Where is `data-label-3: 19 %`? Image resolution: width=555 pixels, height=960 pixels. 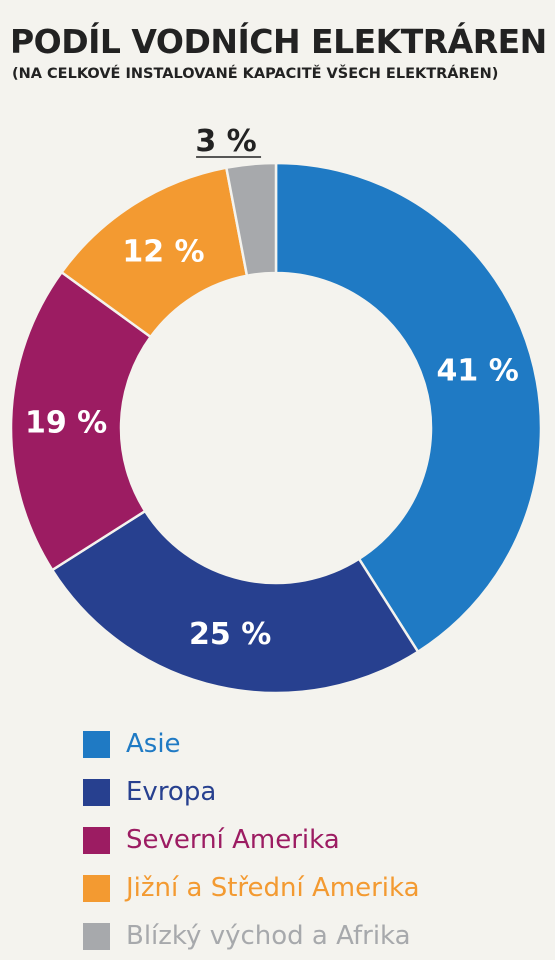 data-label-3: 19 % is located at coordinates (66, 422).